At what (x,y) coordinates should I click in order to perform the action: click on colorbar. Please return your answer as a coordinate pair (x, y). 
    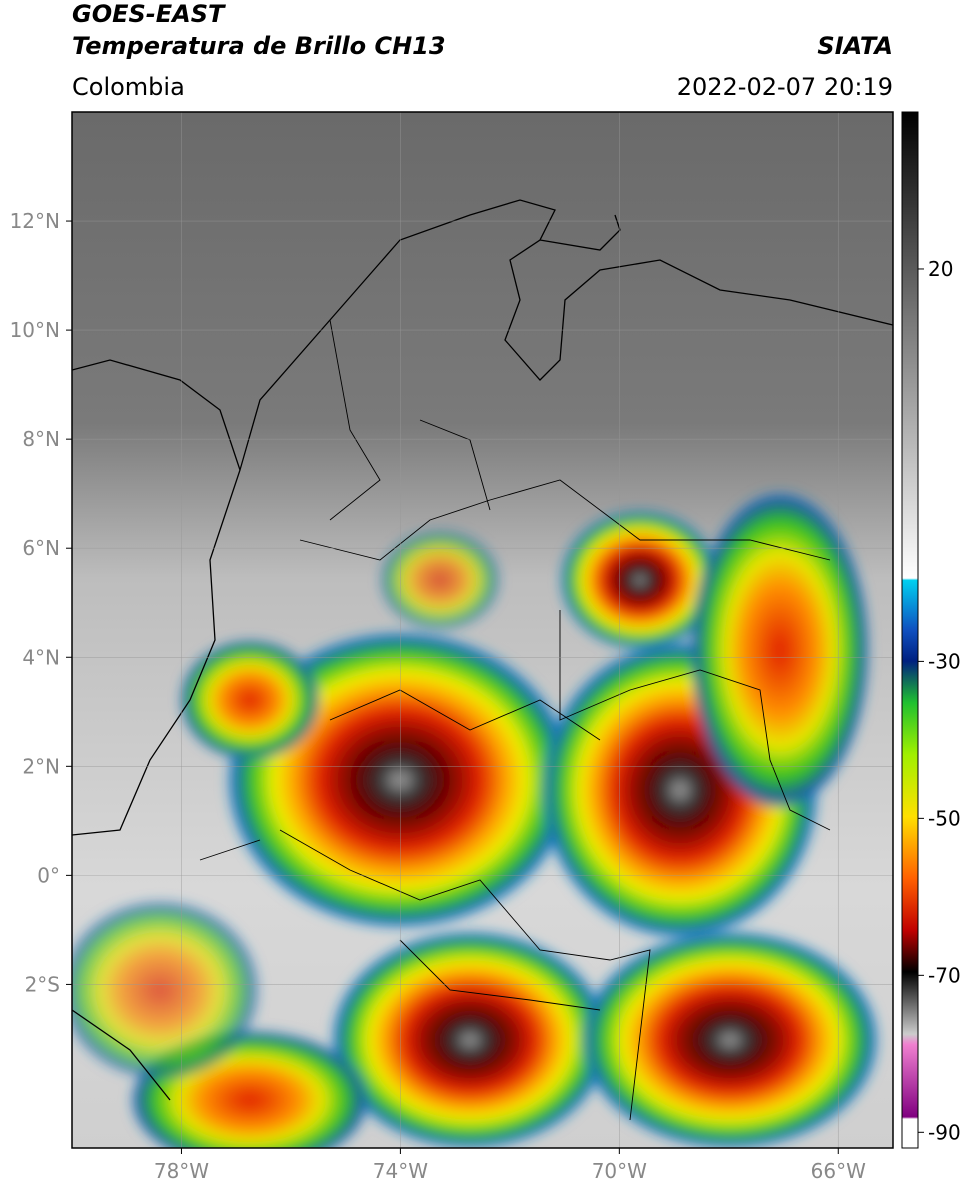
    Looking at the image, I should click on (910, 630).